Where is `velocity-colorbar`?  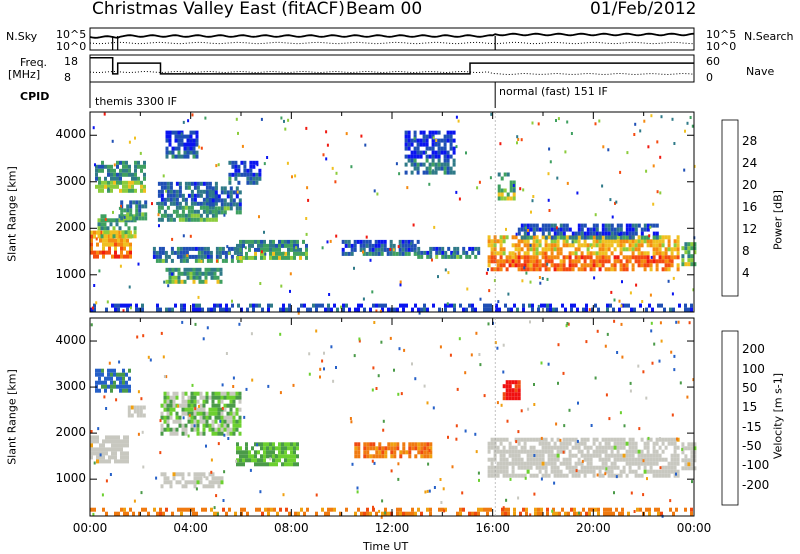 velocity-colorbar is located at coordinates (730, 418).